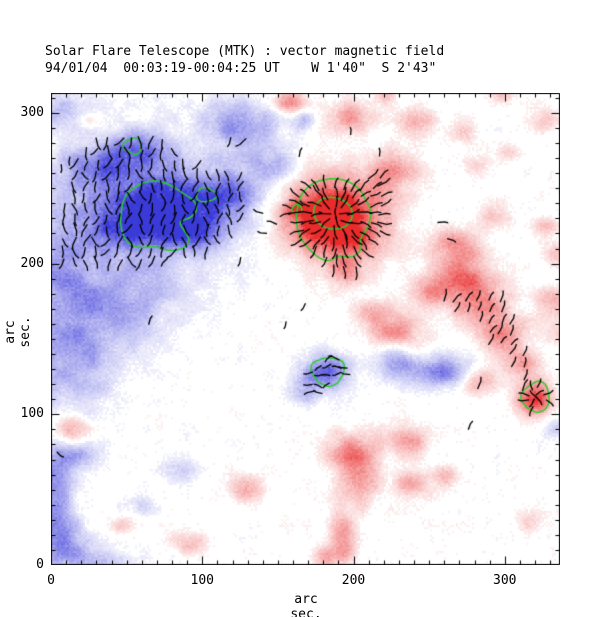 This screenshot has width=612, height=617. I want to click on y-tick-label: 0, so click(40, 564).